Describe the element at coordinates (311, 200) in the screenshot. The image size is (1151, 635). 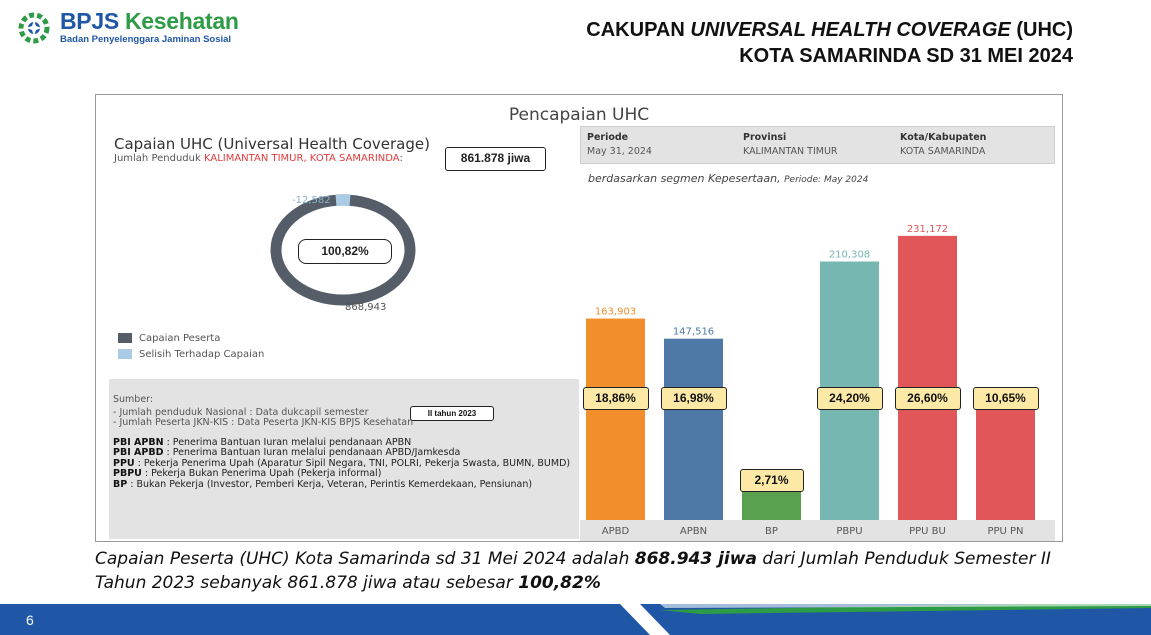
I see `donut-selisih-label: -12,582` at that location.